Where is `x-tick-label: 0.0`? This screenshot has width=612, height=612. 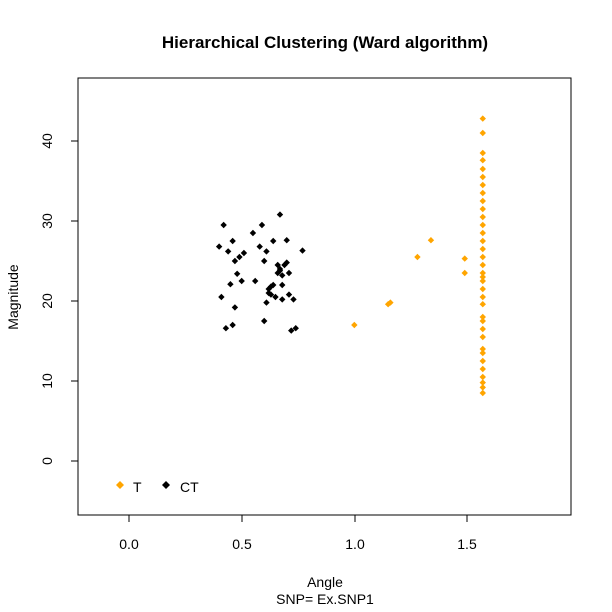
x-tick-label: 0.0 is located at coordinates (129, 544).